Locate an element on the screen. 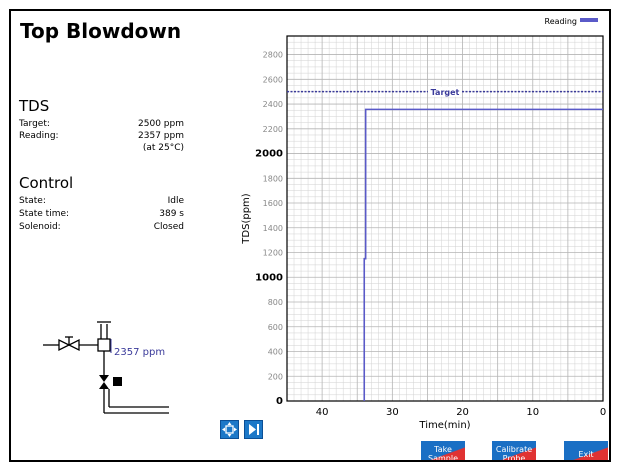  y-tick-label: 800 is located at coordinates (275, 302).